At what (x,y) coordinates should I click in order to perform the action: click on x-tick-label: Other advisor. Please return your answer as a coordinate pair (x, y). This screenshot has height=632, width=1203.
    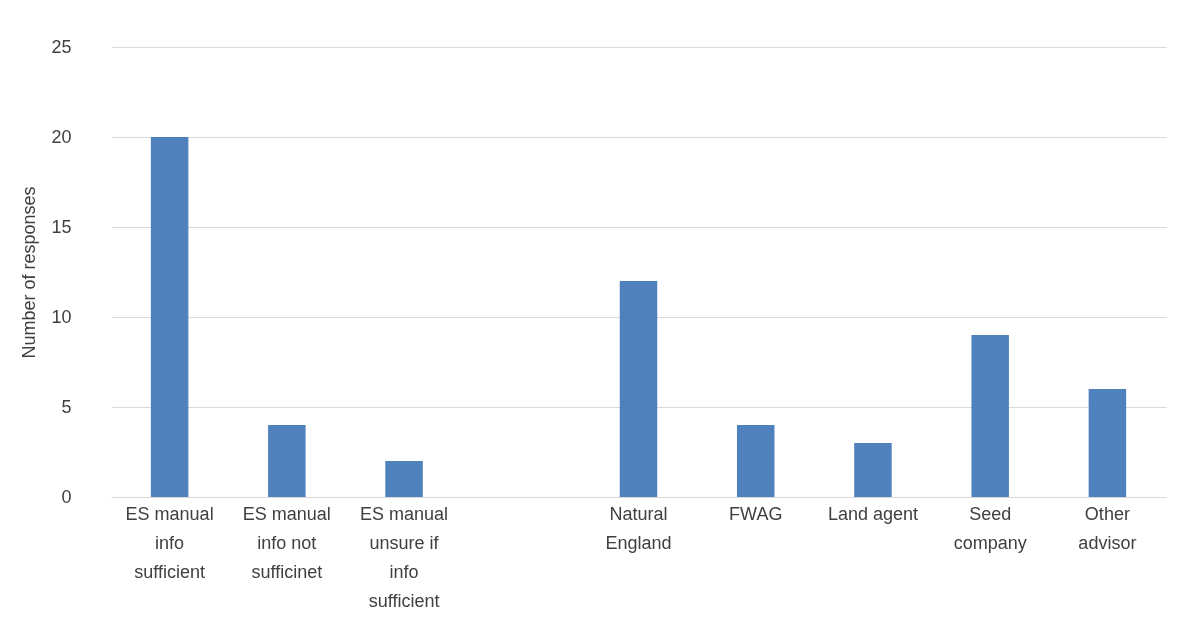
    Looking at the image, I should click on (1107, 528).